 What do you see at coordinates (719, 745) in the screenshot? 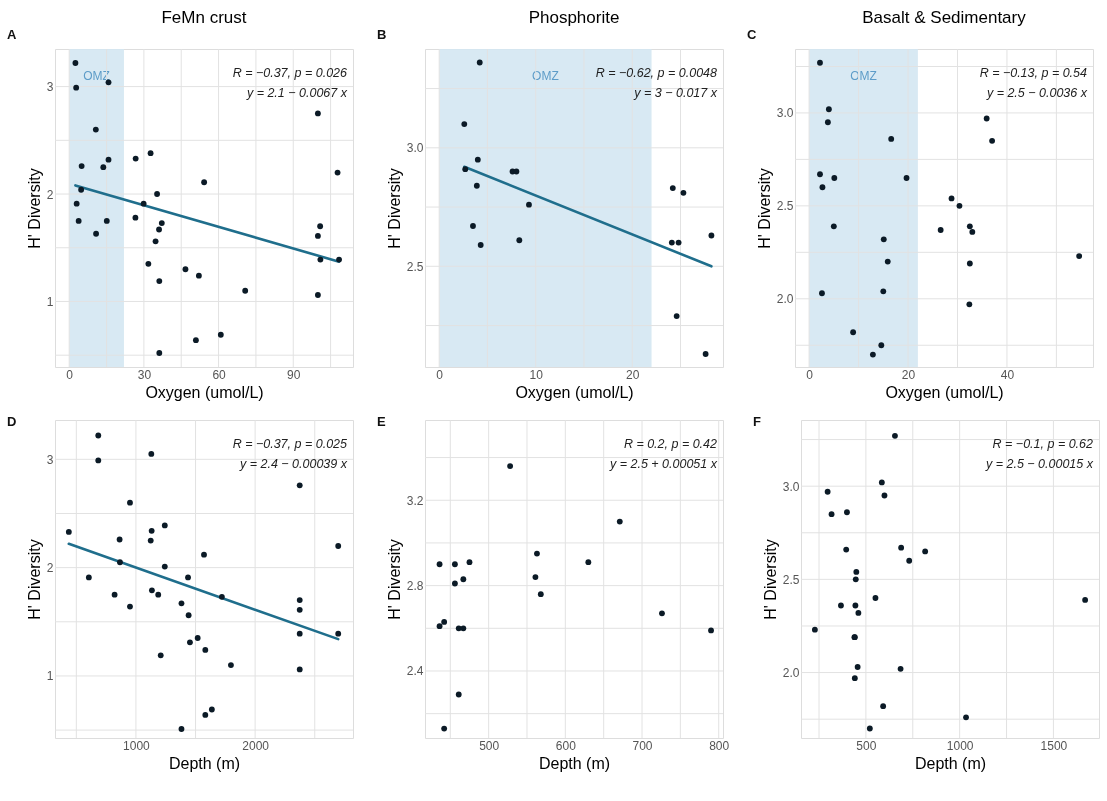
I see `x-tick-label: 800` at bounding box center [719, 745].